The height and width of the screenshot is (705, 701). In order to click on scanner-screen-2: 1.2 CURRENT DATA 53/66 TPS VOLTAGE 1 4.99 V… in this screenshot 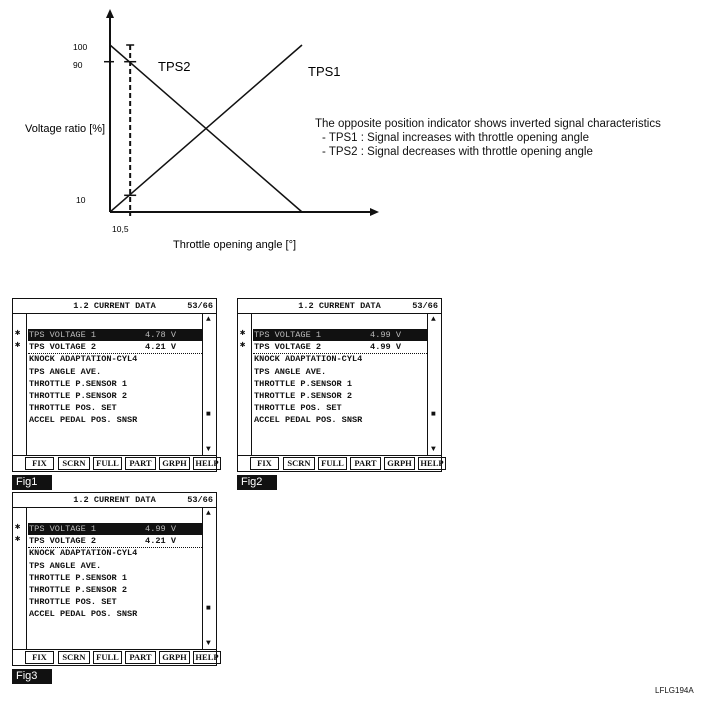, I will do `click(341, 385)`.